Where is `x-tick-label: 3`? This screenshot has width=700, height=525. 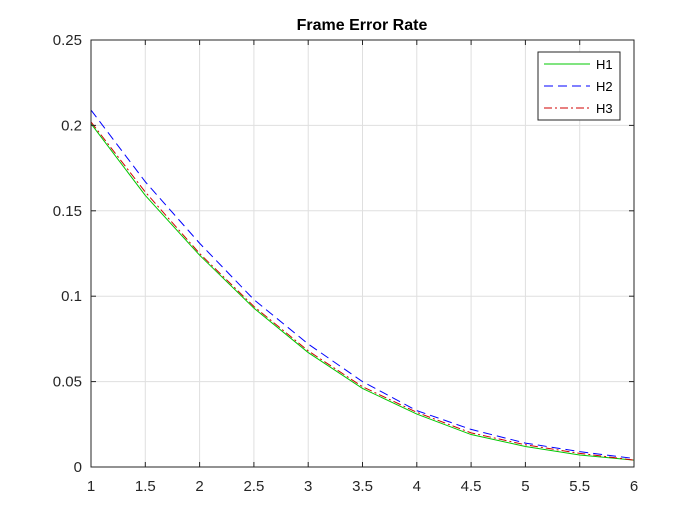 x-tick-label: 3 is located at coordinates (308, 486).